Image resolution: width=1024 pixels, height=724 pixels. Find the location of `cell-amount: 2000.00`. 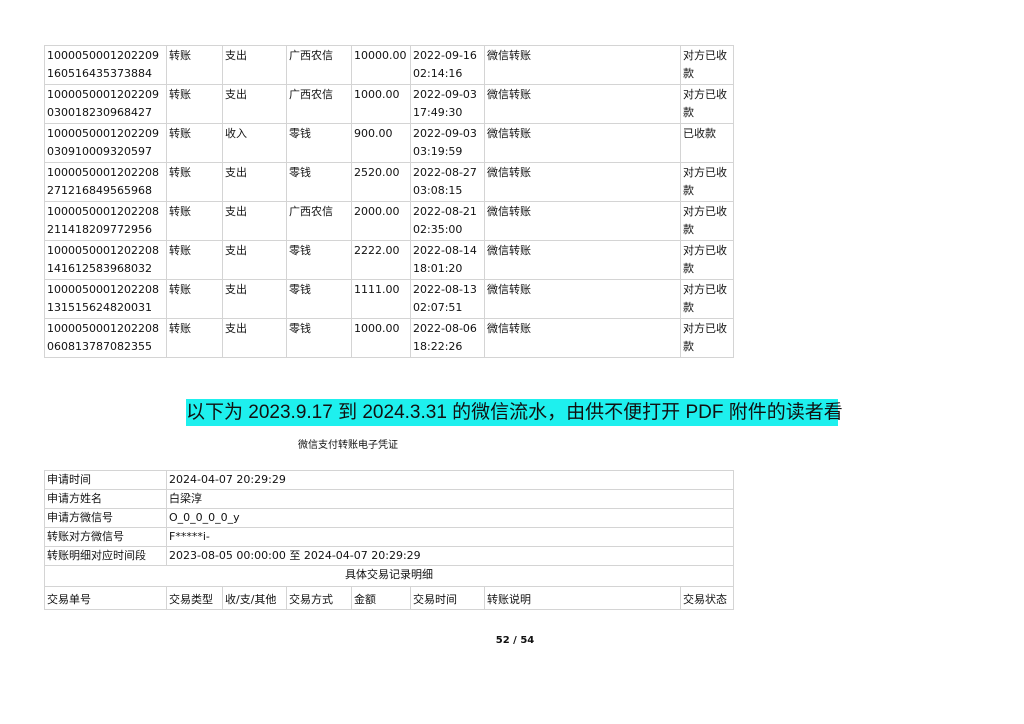

cell-amount: 2000.00 is located at coordinates (381, 221).